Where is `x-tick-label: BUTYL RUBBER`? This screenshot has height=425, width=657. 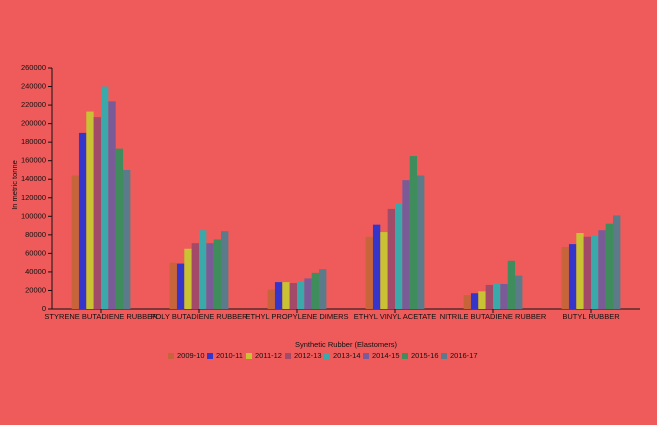
x-tick-label: BUTYL RUBBER is located at coordinates (591, 316).